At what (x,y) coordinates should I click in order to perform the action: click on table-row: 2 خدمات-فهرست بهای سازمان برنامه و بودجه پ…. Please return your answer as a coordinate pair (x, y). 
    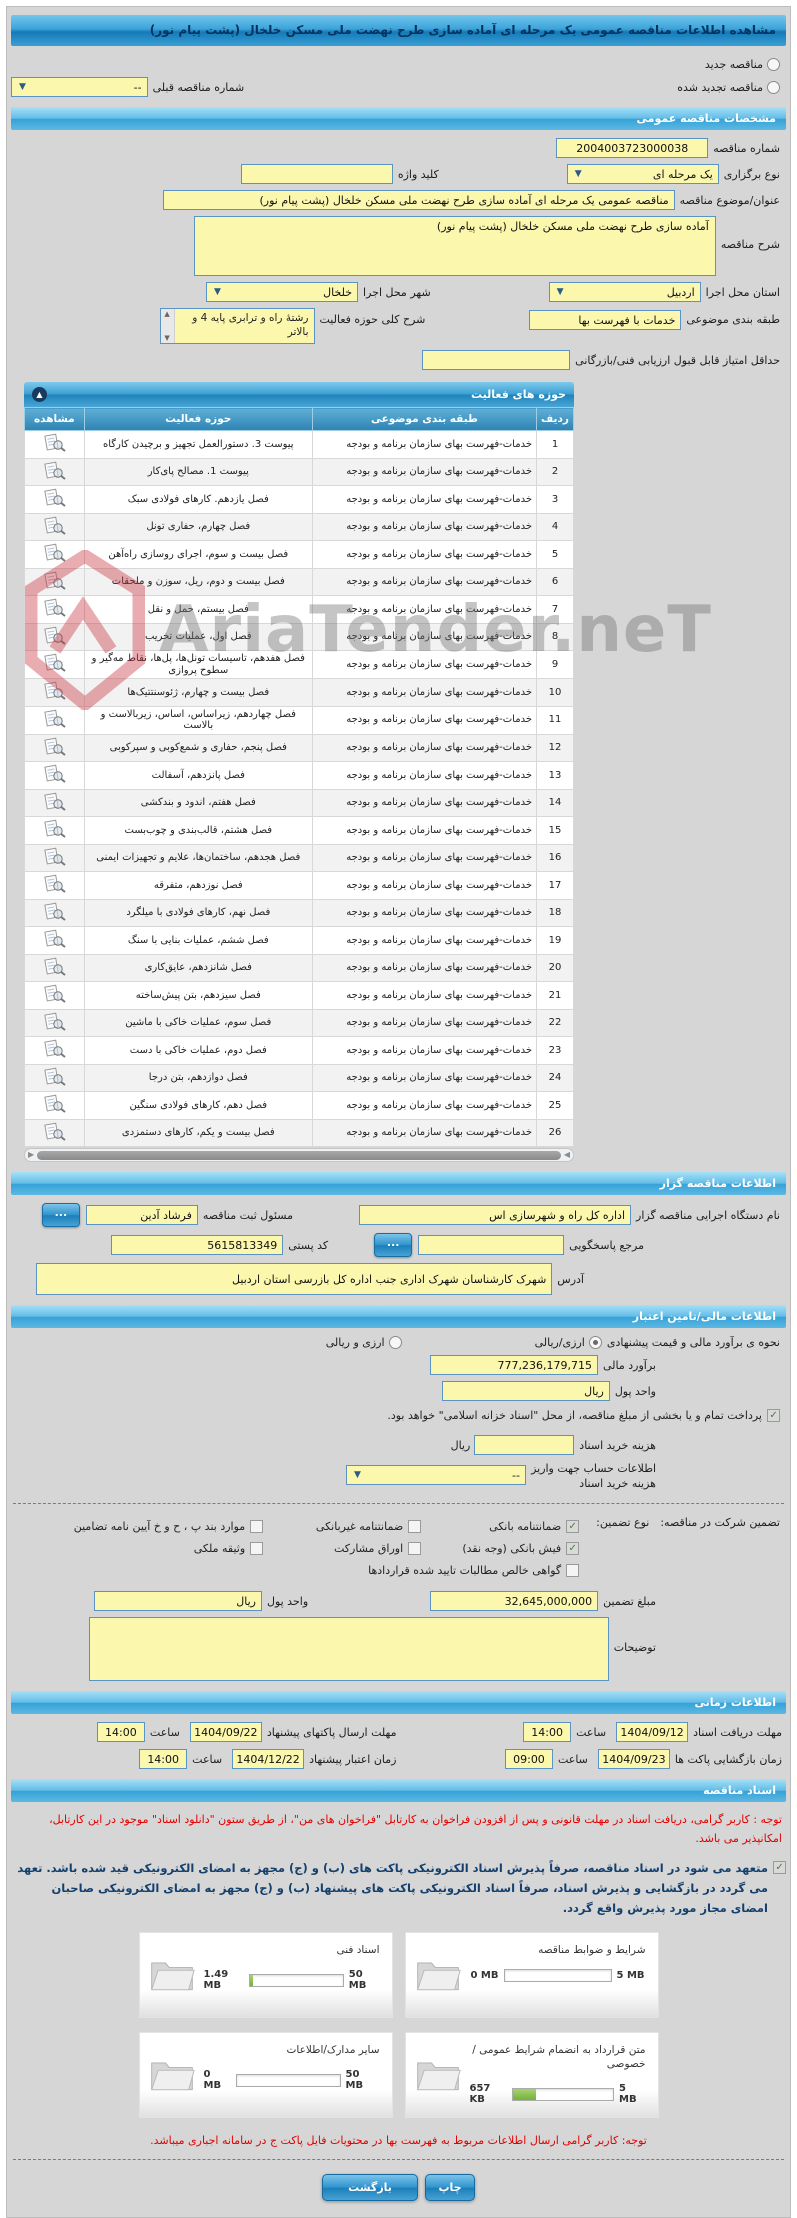
    Looking at the image, I should click on (299, 471).